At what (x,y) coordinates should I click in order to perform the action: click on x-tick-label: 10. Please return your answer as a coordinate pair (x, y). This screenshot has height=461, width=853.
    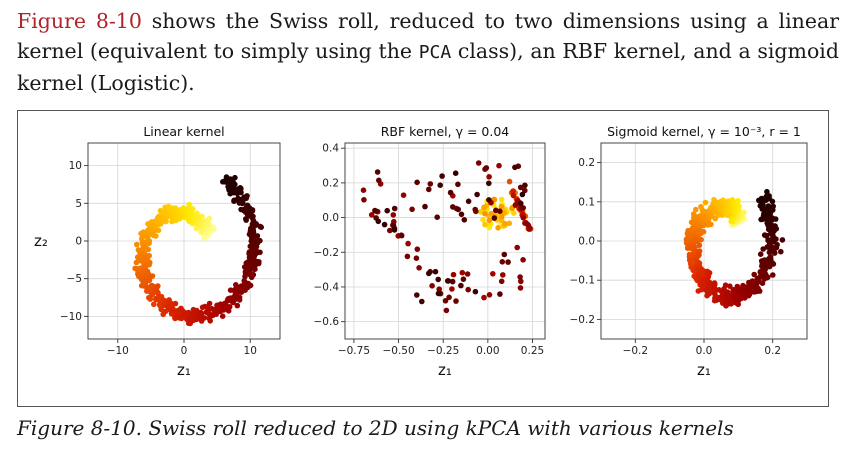
    Looking at the image, I should click on (250, 351).